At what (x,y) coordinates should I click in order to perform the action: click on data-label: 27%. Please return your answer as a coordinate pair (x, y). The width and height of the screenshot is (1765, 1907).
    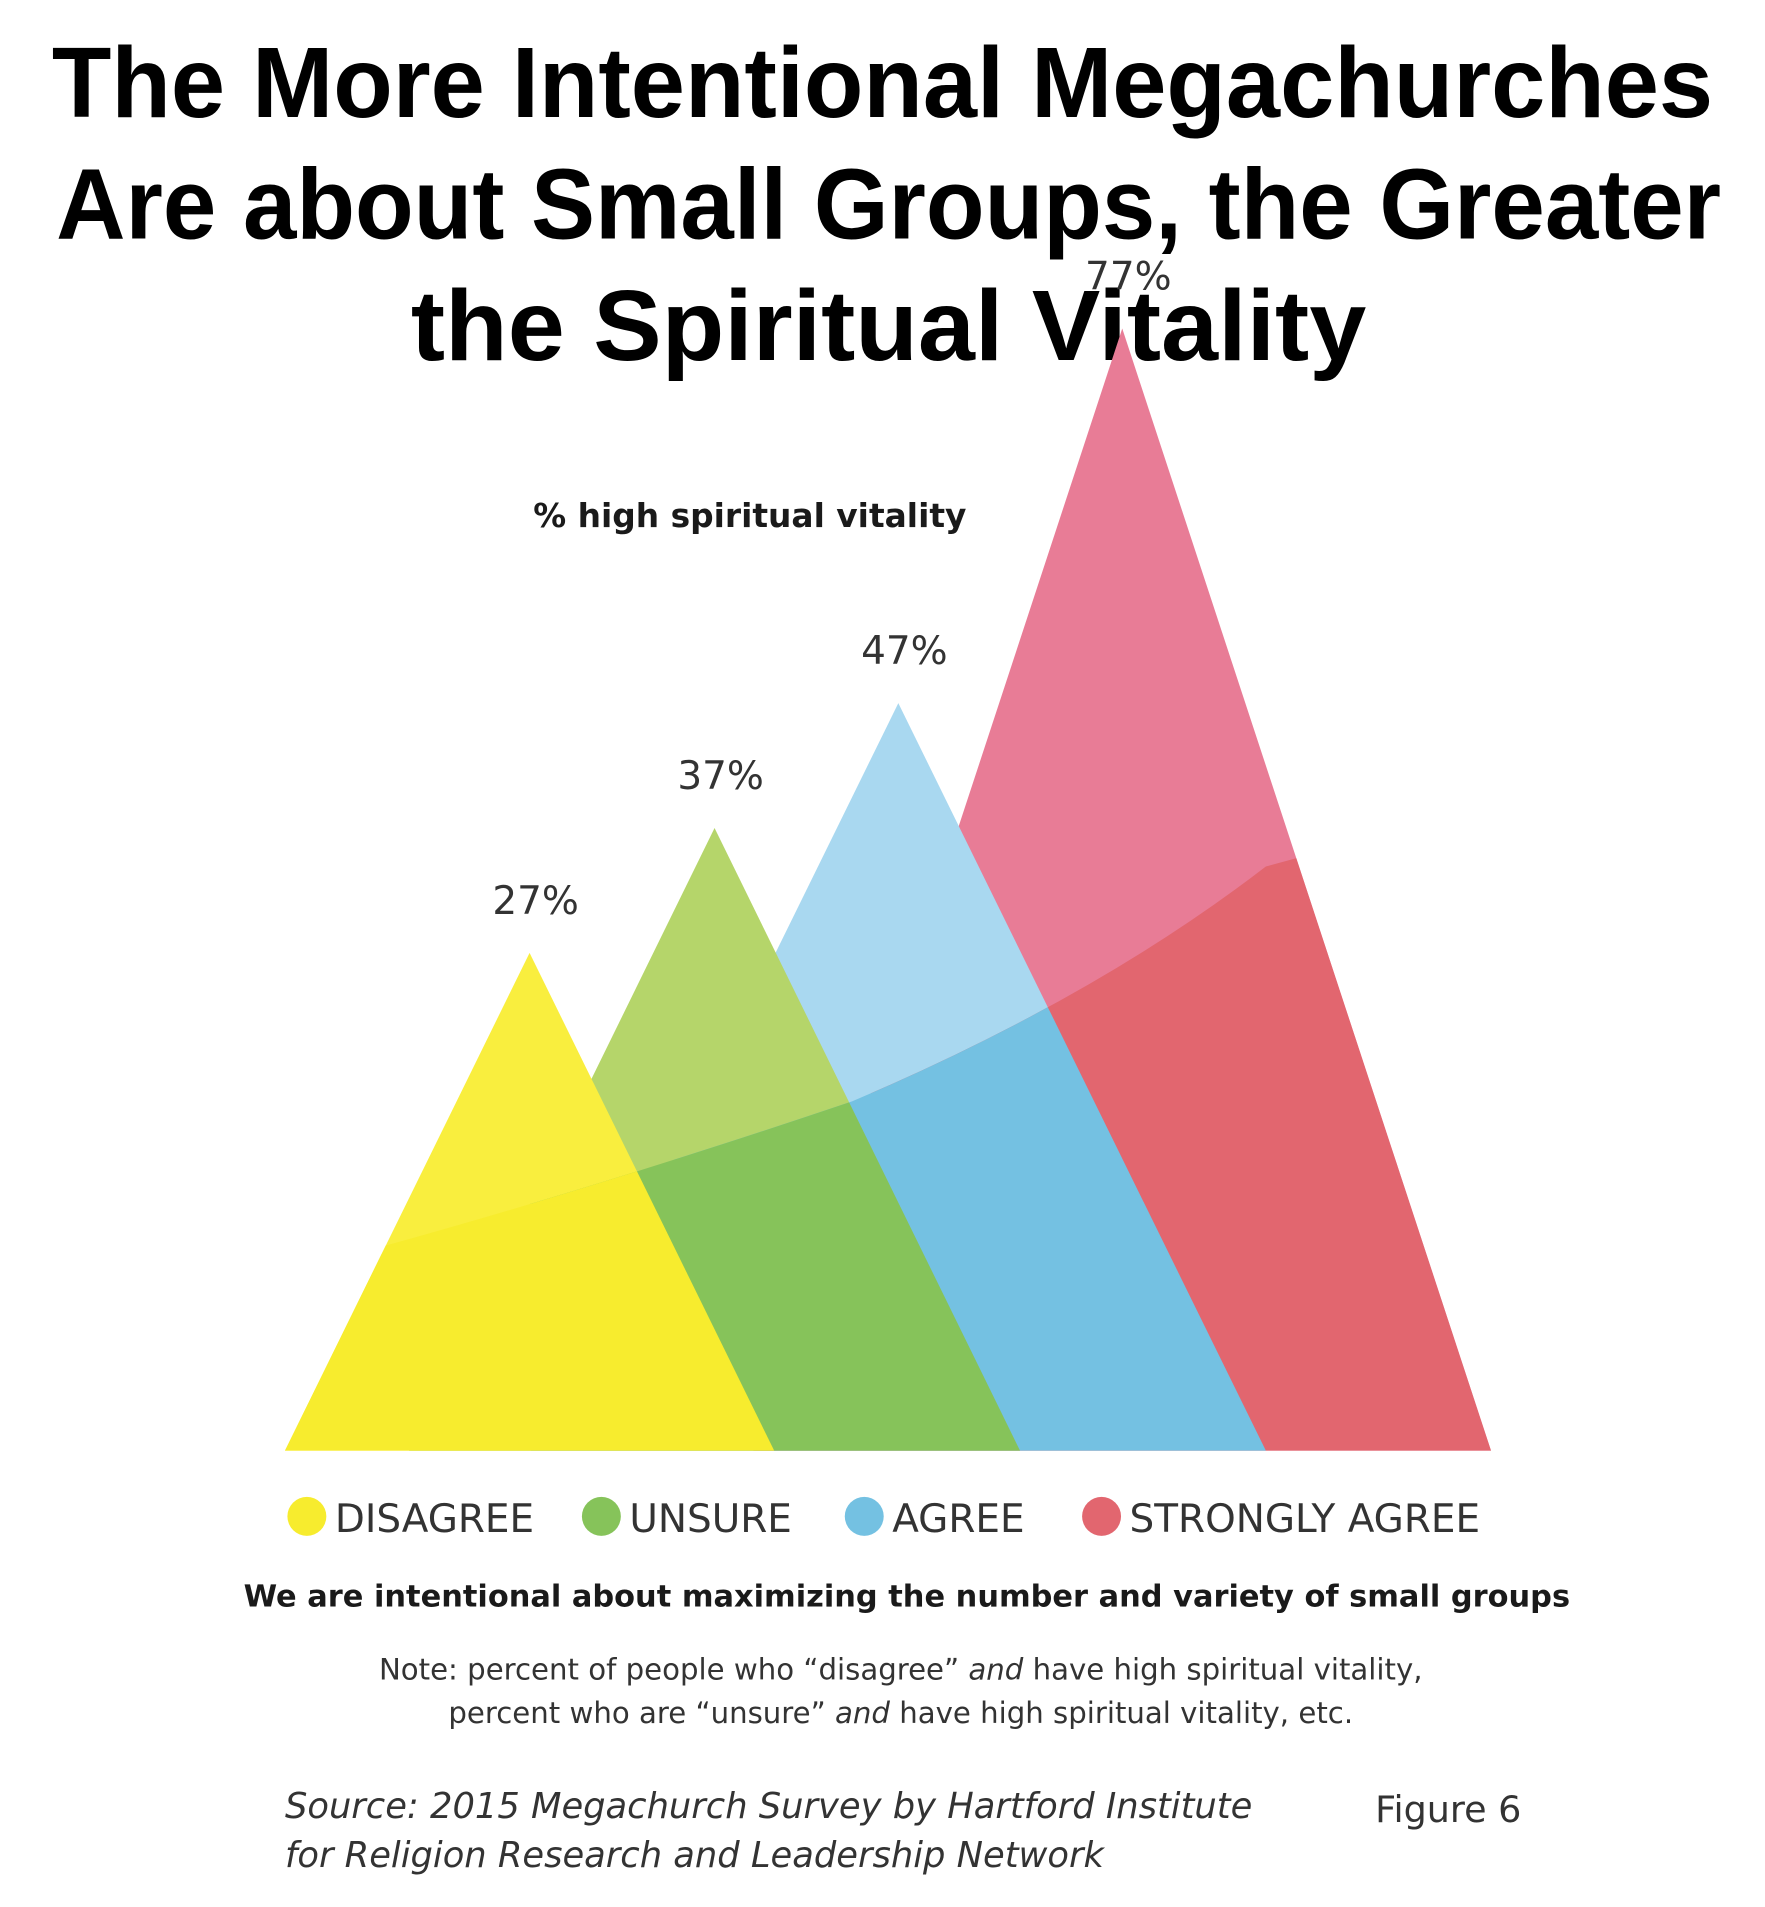
    Looking at the image, I should click on (535, 901).